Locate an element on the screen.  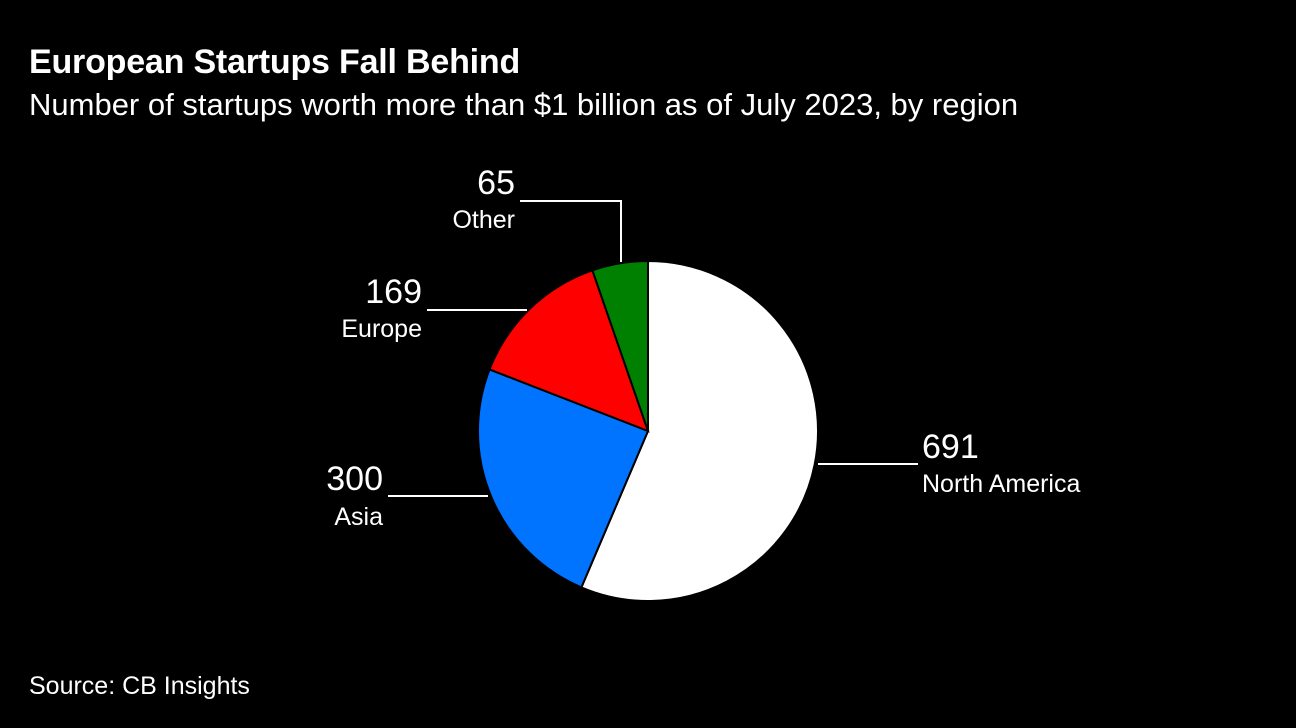
category-label-other: Other is located at coordinates (483, 220).